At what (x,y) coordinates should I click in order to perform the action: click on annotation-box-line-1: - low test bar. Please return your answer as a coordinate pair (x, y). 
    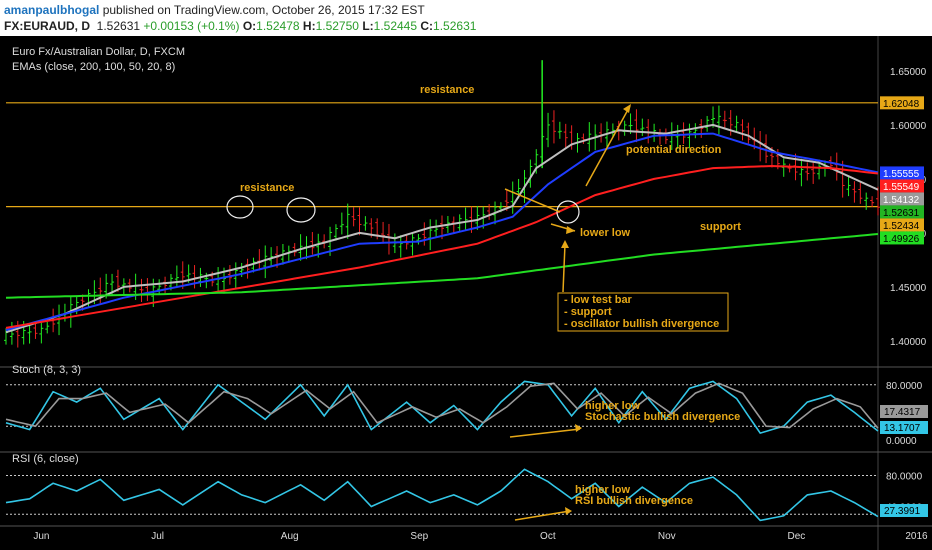
    Looking at the image, I should click on (598, 300).